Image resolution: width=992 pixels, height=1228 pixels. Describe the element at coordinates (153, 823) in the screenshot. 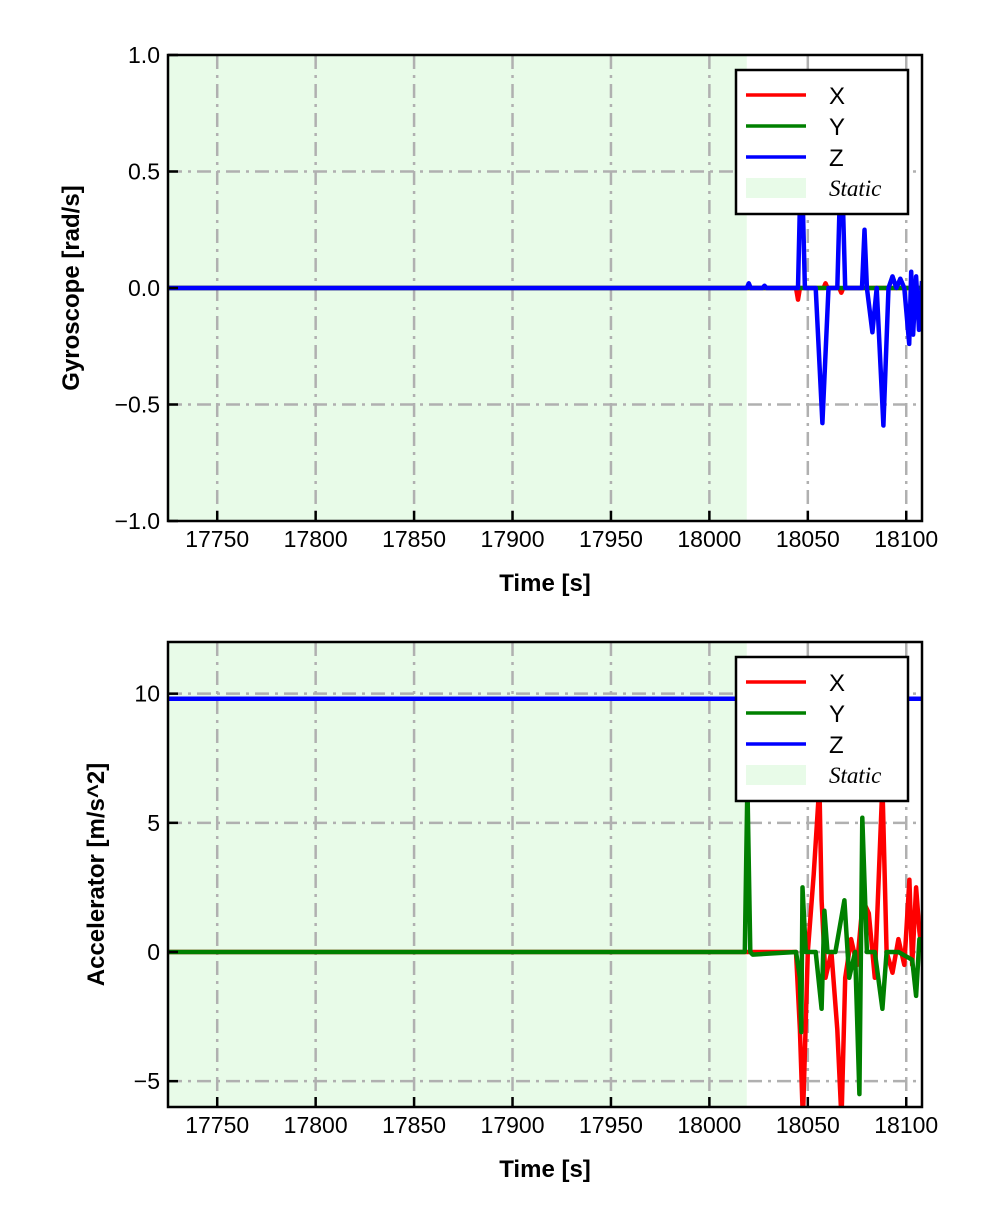

I see `y-tick-label: 5` at that location.